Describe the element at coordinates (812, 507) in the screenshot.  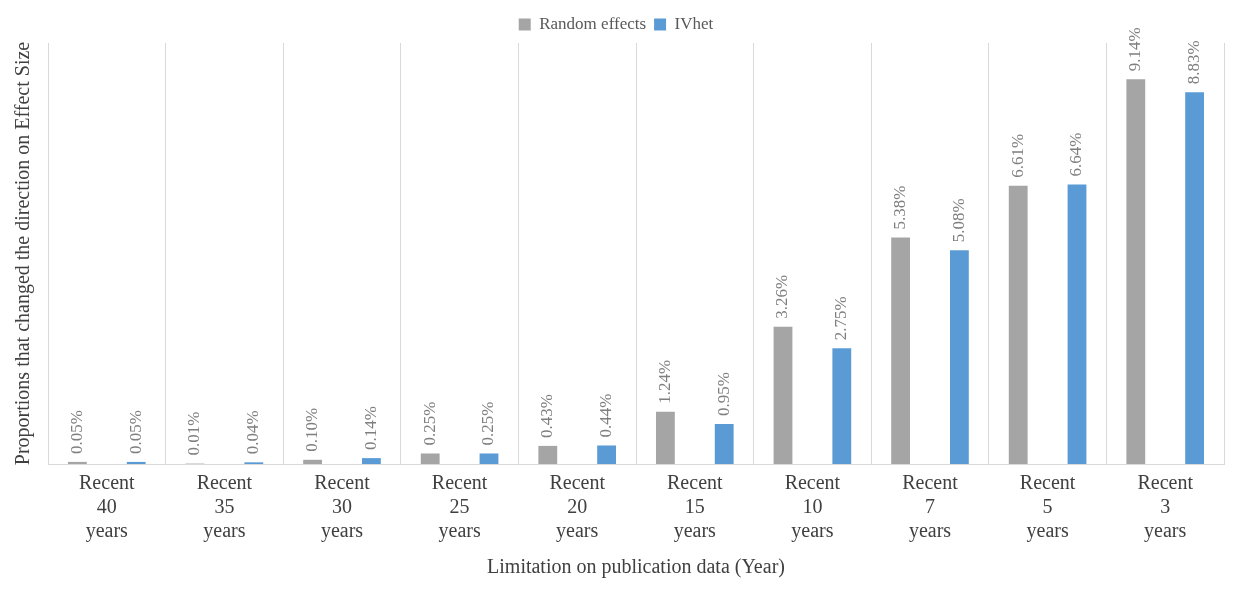
I see `x-tick-label: Recent 10 years` at that location.